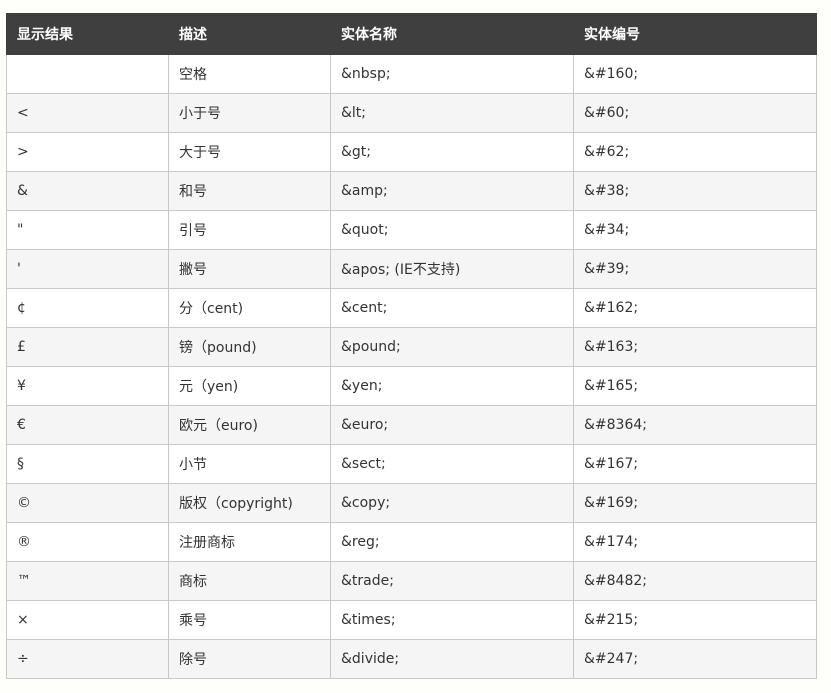 The height and width of the screenshot is (693, 831). Describe the element at coordinates (249, 269) in the screenshot. I see `description-cell: 撇号` at that location.